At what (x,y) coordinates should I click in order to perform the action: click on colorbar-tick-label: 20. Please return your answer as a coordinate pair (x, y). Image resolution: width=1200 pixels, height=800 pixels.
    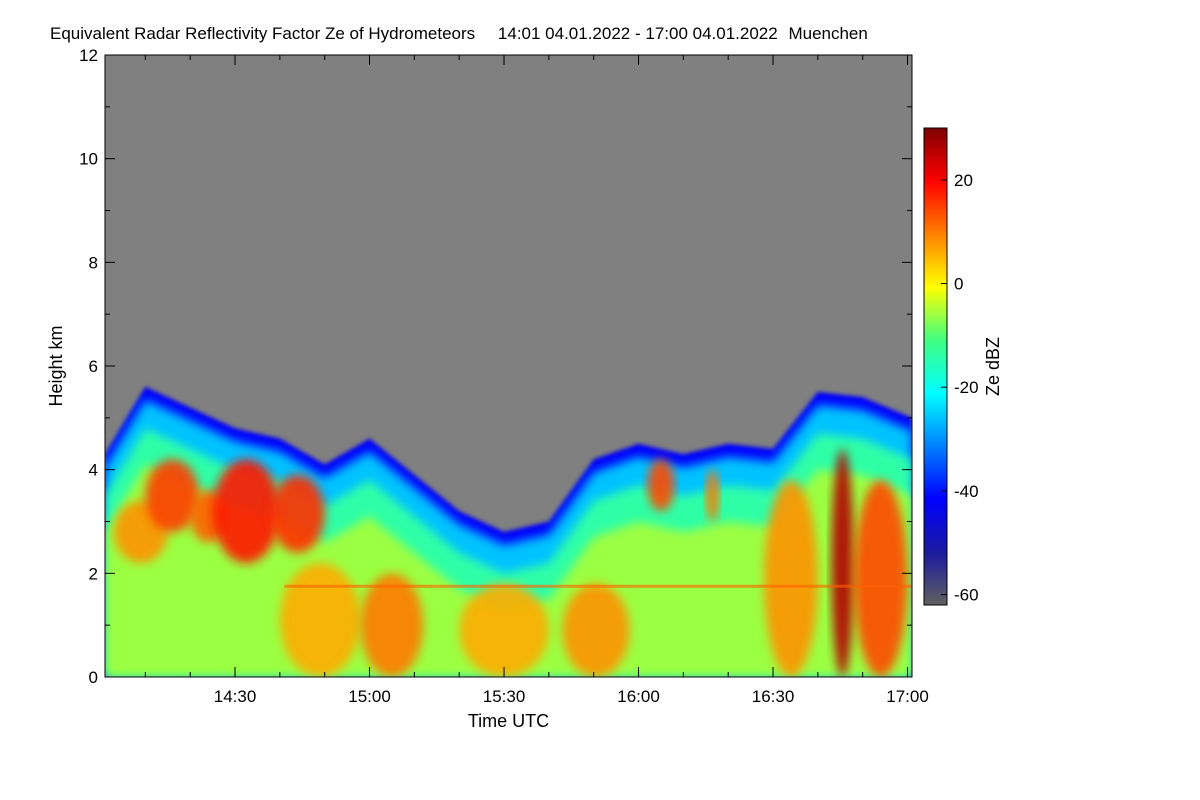
    Looking at the image, I should click on (963, 180).